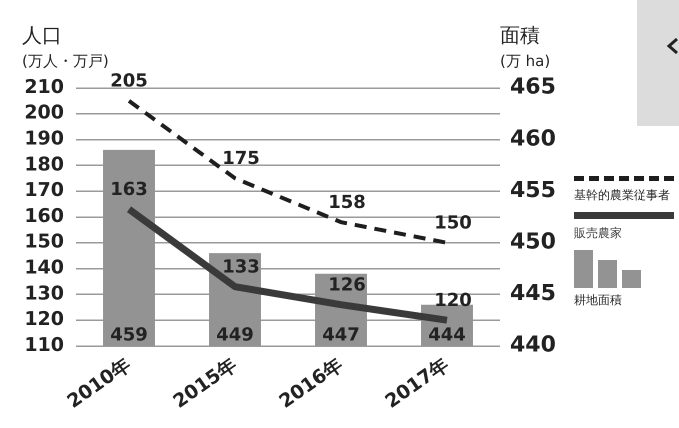 The width and height of the screenshot is (679, 428). I want to click on y-tick-label: 140, so click(44, 267).